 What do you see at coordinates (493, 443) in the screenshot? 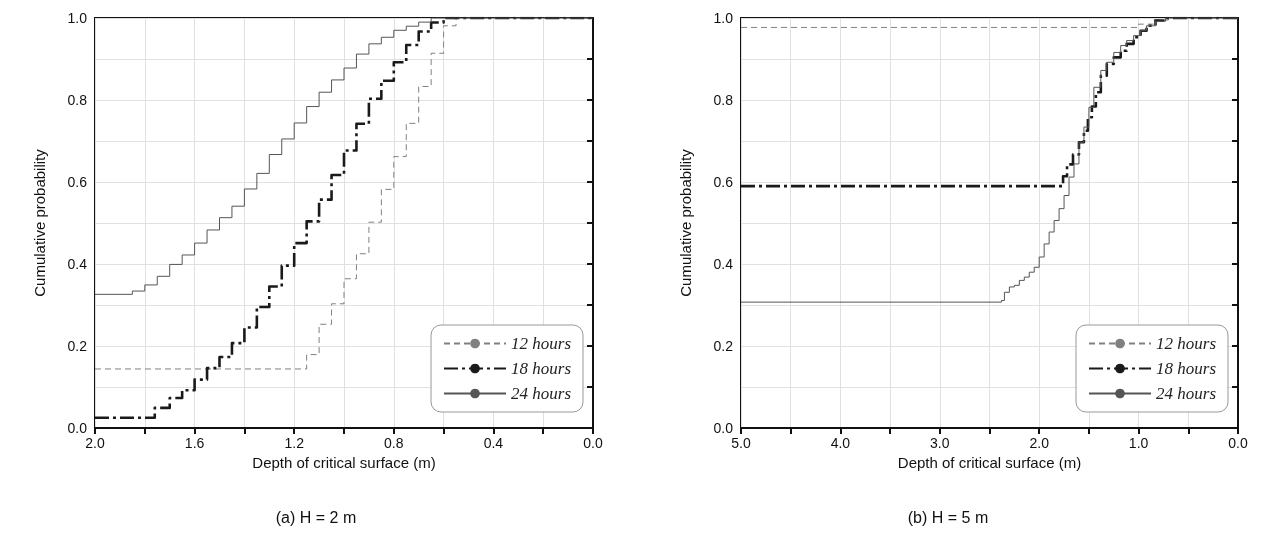
I see `x-tick-label: 0.4` at bounding box center [493, 443].